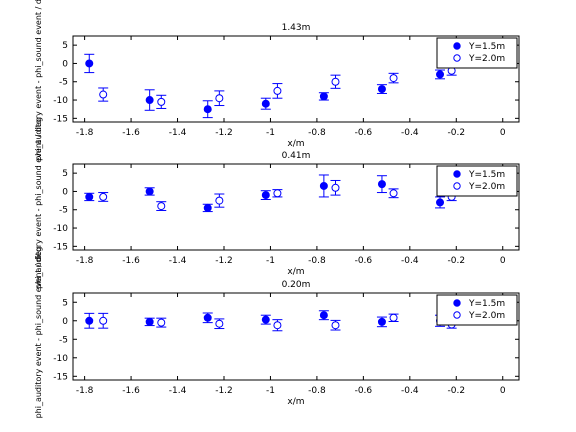  Describe the element at coordinates (277, 195) in the screenshot. I see `series-y-2-0m` at that location.